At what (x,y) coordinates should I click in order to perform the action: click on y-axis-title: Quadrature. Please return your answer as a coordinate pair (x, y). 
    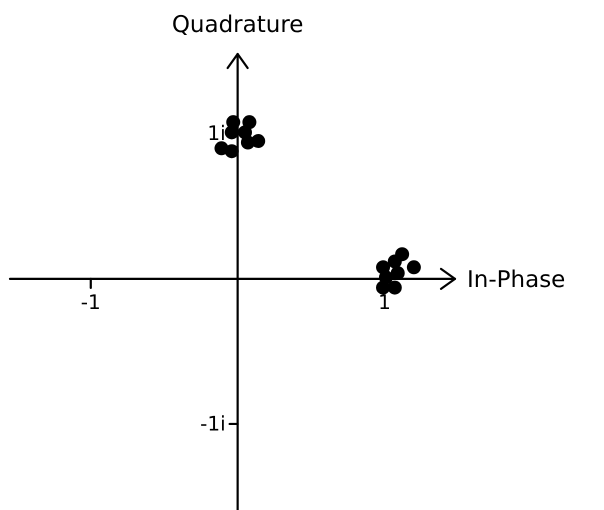
    Looking at the image, I should click on (238, 25).